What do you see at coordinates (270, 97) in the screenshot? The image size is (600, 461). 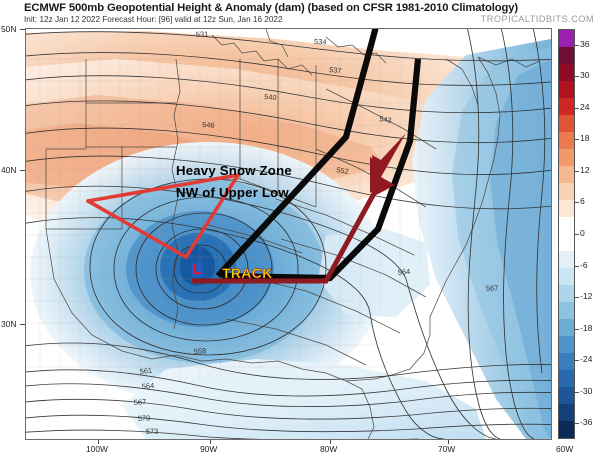 I see `svg-text: 540` at bounding box center [270, 97].